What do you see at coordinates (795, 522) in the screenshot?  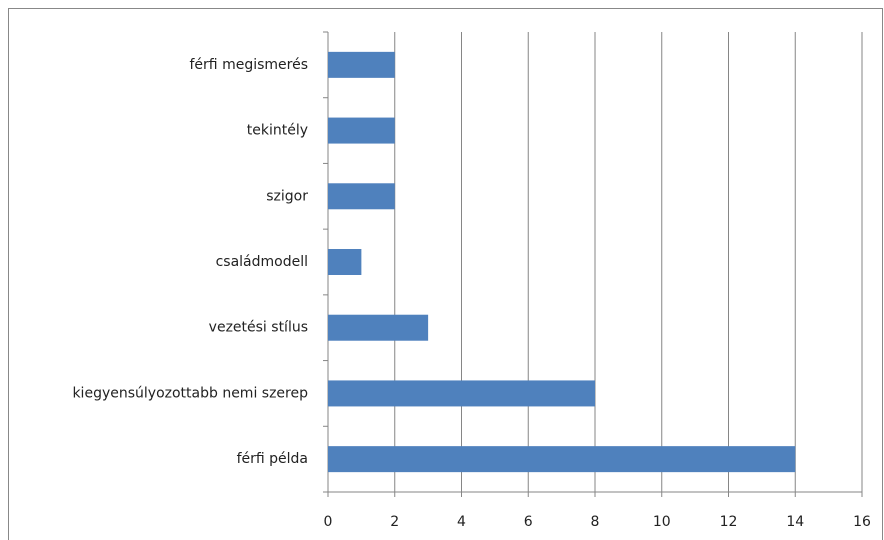 I see `x-tick-label: 14` at bounding box center [795, 522].